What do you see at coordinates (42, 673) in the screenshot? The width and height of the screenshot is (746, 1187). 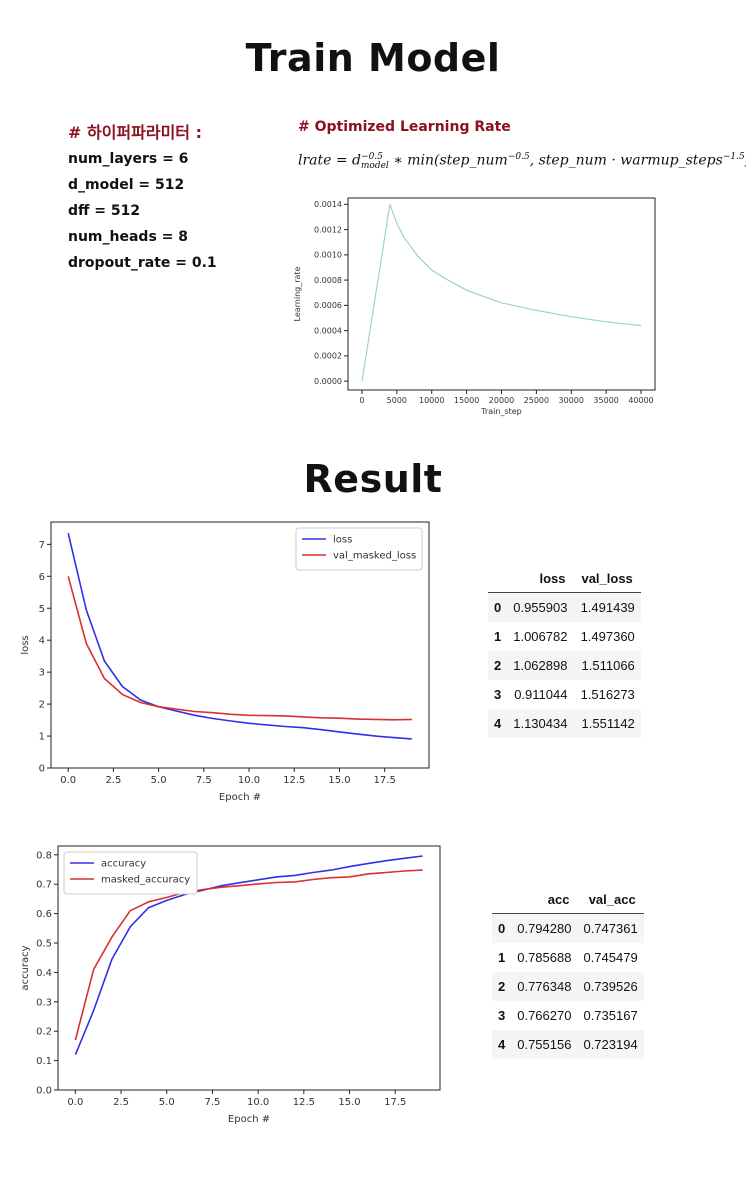 I see `y-tick-label: 3` at bounding box center [42, 673].